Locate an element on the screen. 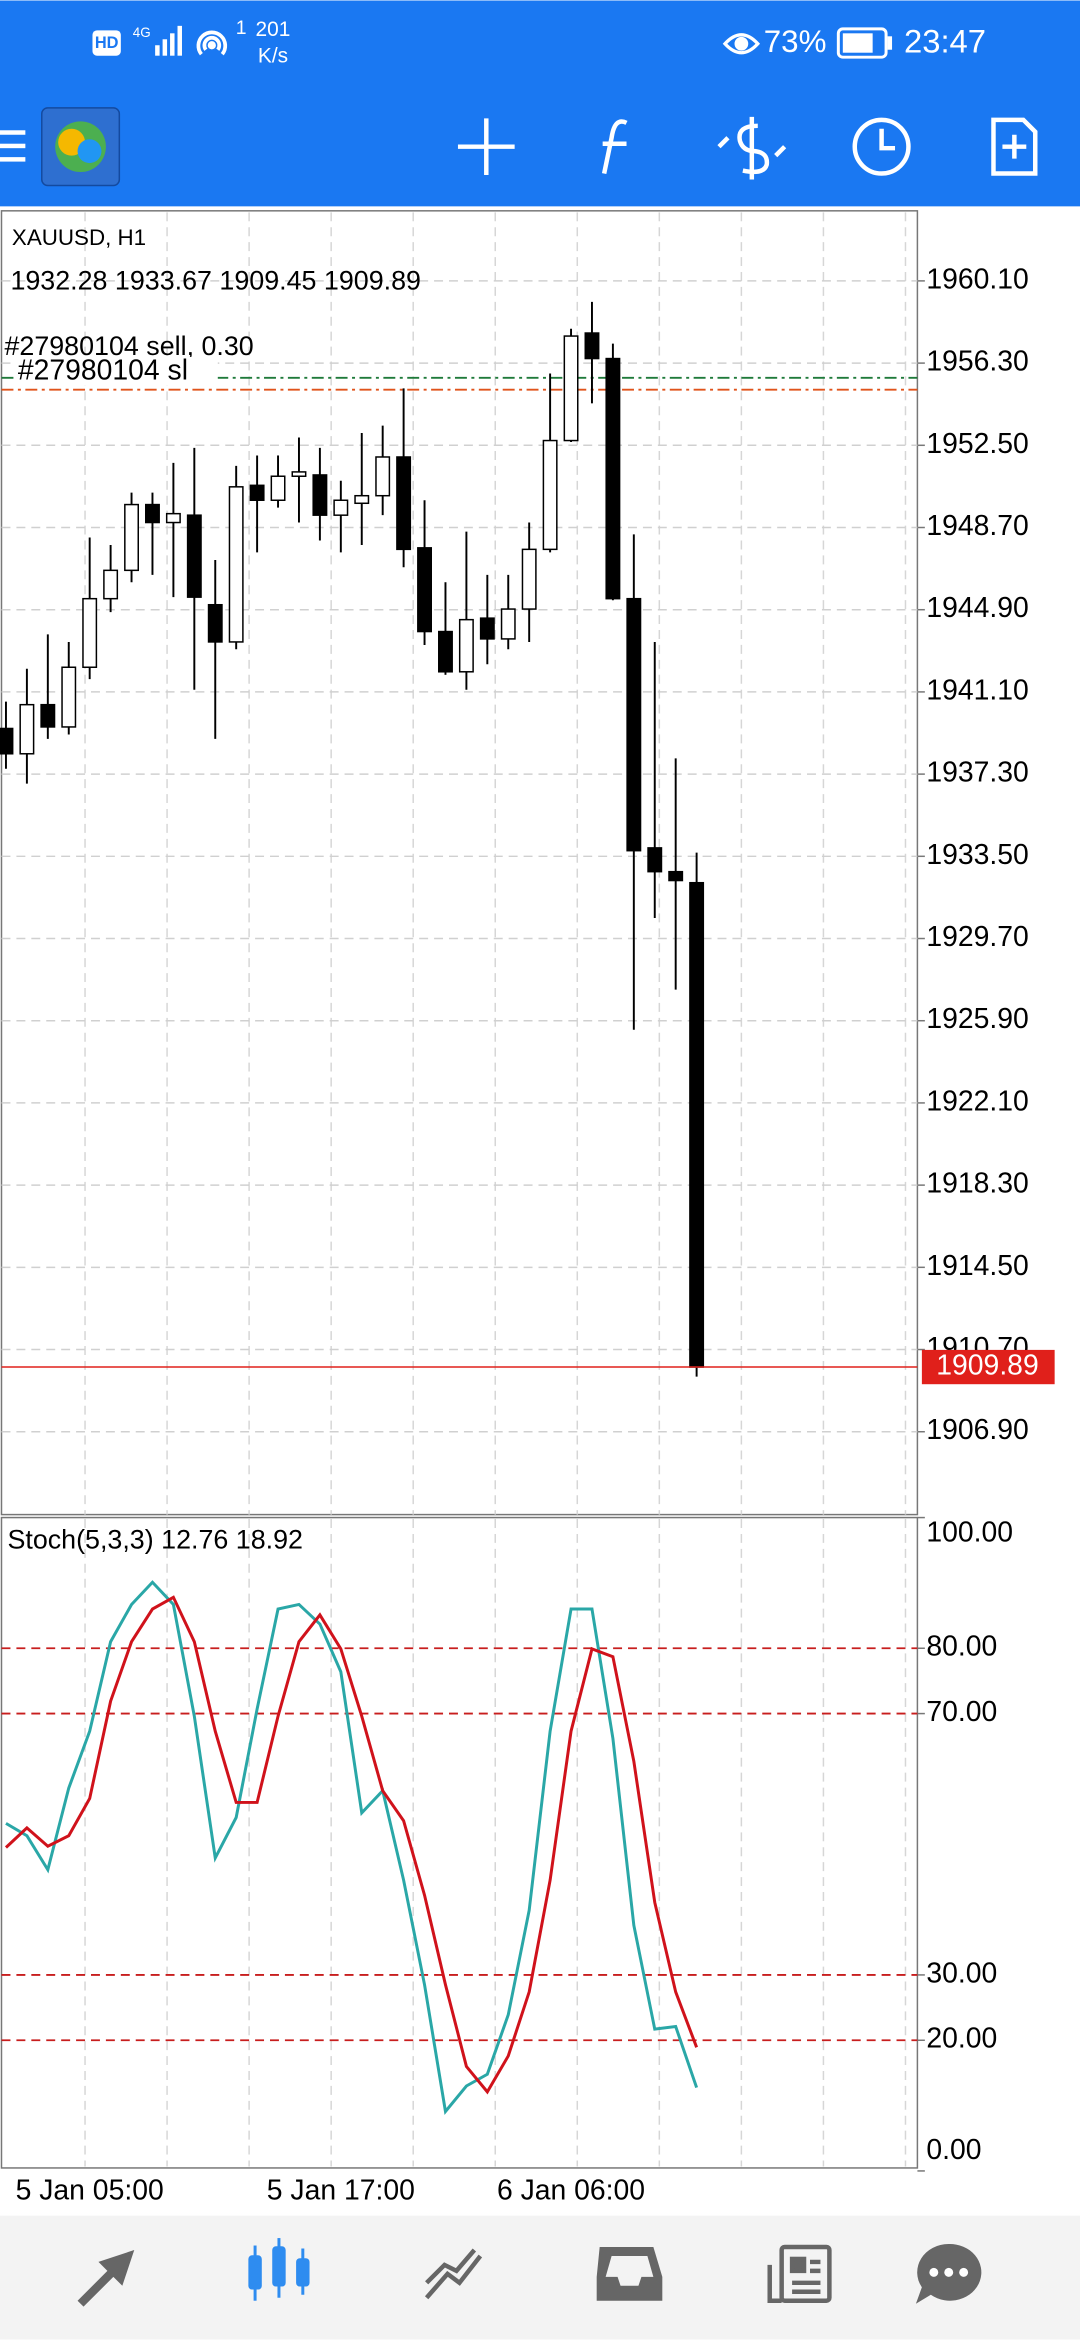 This screenshot has width=1080, height=2340. speed-count: 1 is located at coordinates (241, 28).